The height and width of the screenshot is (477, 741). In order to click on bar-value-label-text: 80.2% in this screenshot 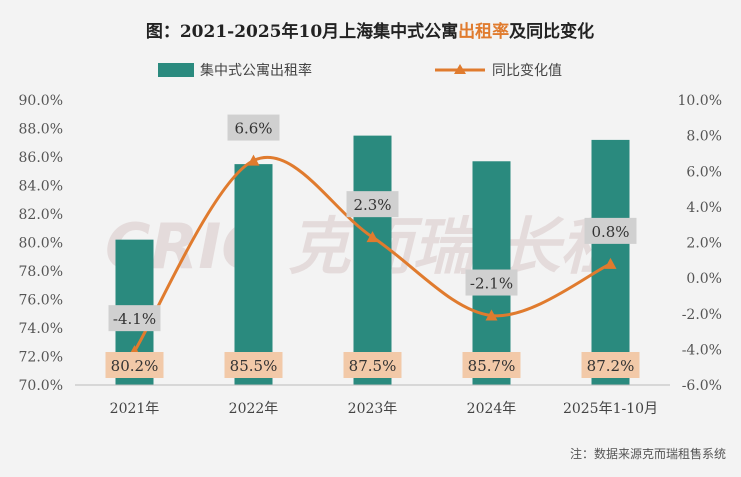, I will do `click(135, 366)`.